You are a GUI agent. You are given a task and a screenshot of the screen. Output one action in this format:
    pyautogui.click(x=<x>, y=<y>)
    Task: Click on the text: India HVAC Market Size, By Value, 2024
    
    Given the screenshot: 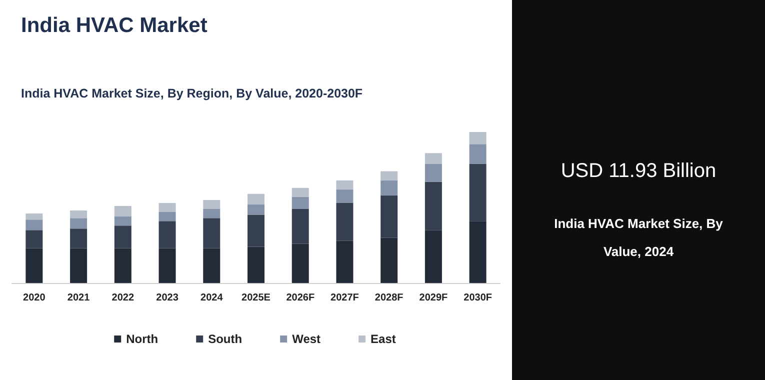 What is the action you would take?
    pyautogui.click(x=638, y=238)
    